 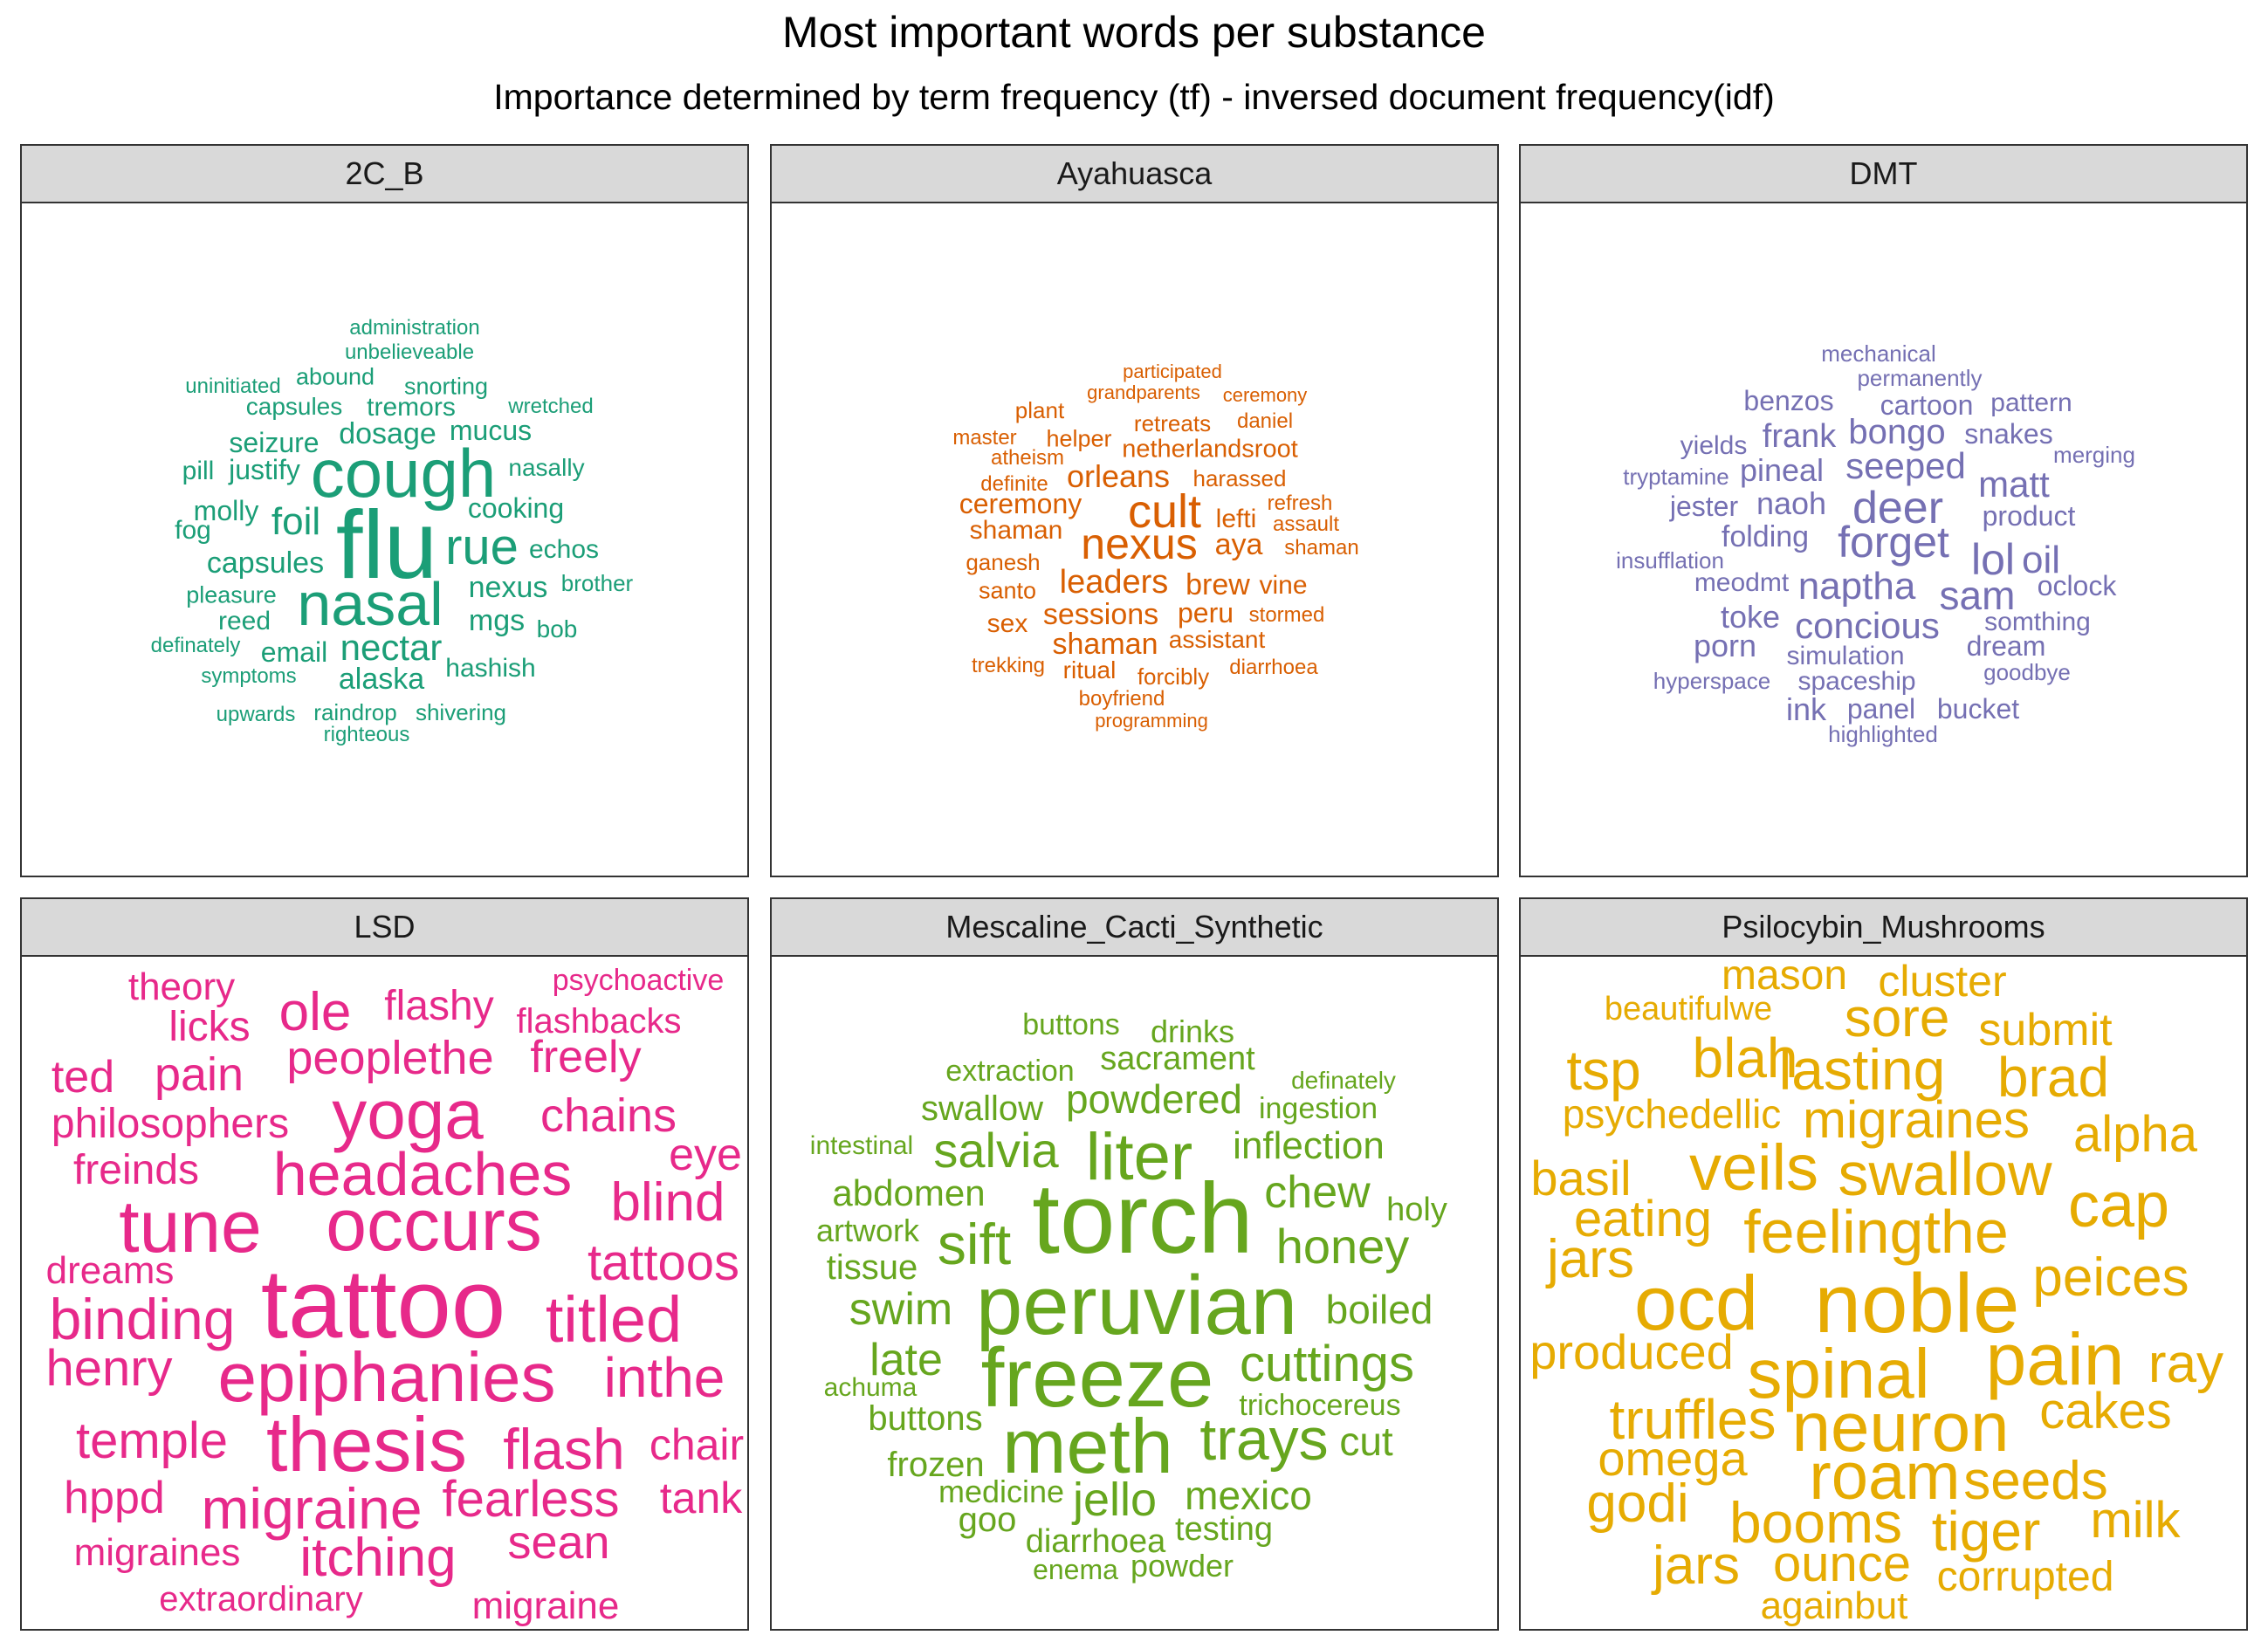 I want to click on cloud-word: nectar, so click(x=391, y=647).